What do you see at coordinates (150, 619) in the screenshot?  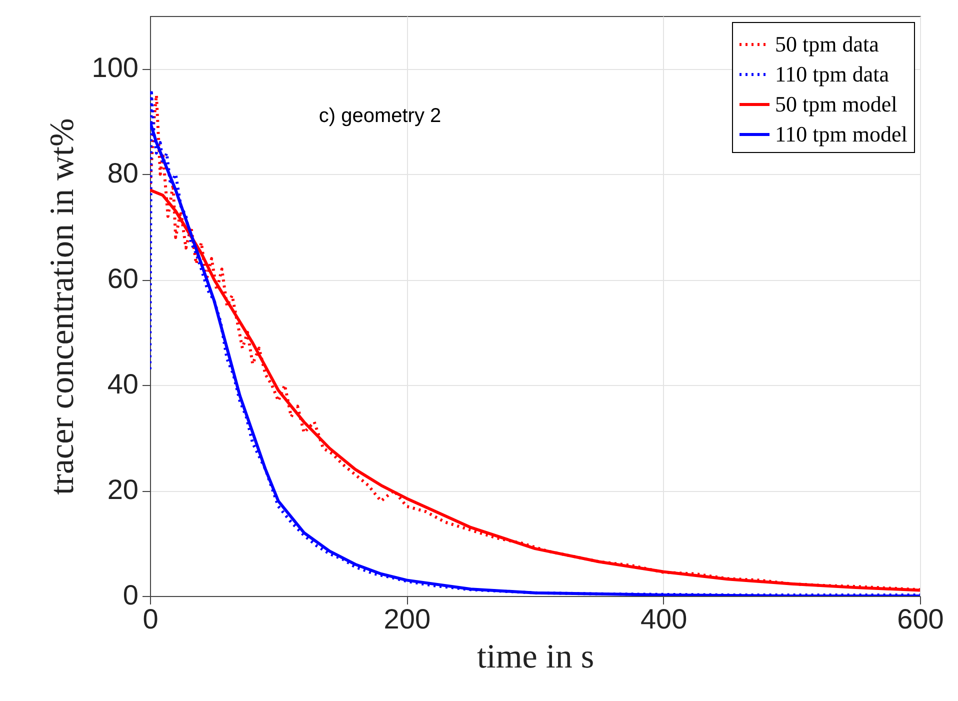 I see `x-tick-label: 0` at bounding box center [150, 619].